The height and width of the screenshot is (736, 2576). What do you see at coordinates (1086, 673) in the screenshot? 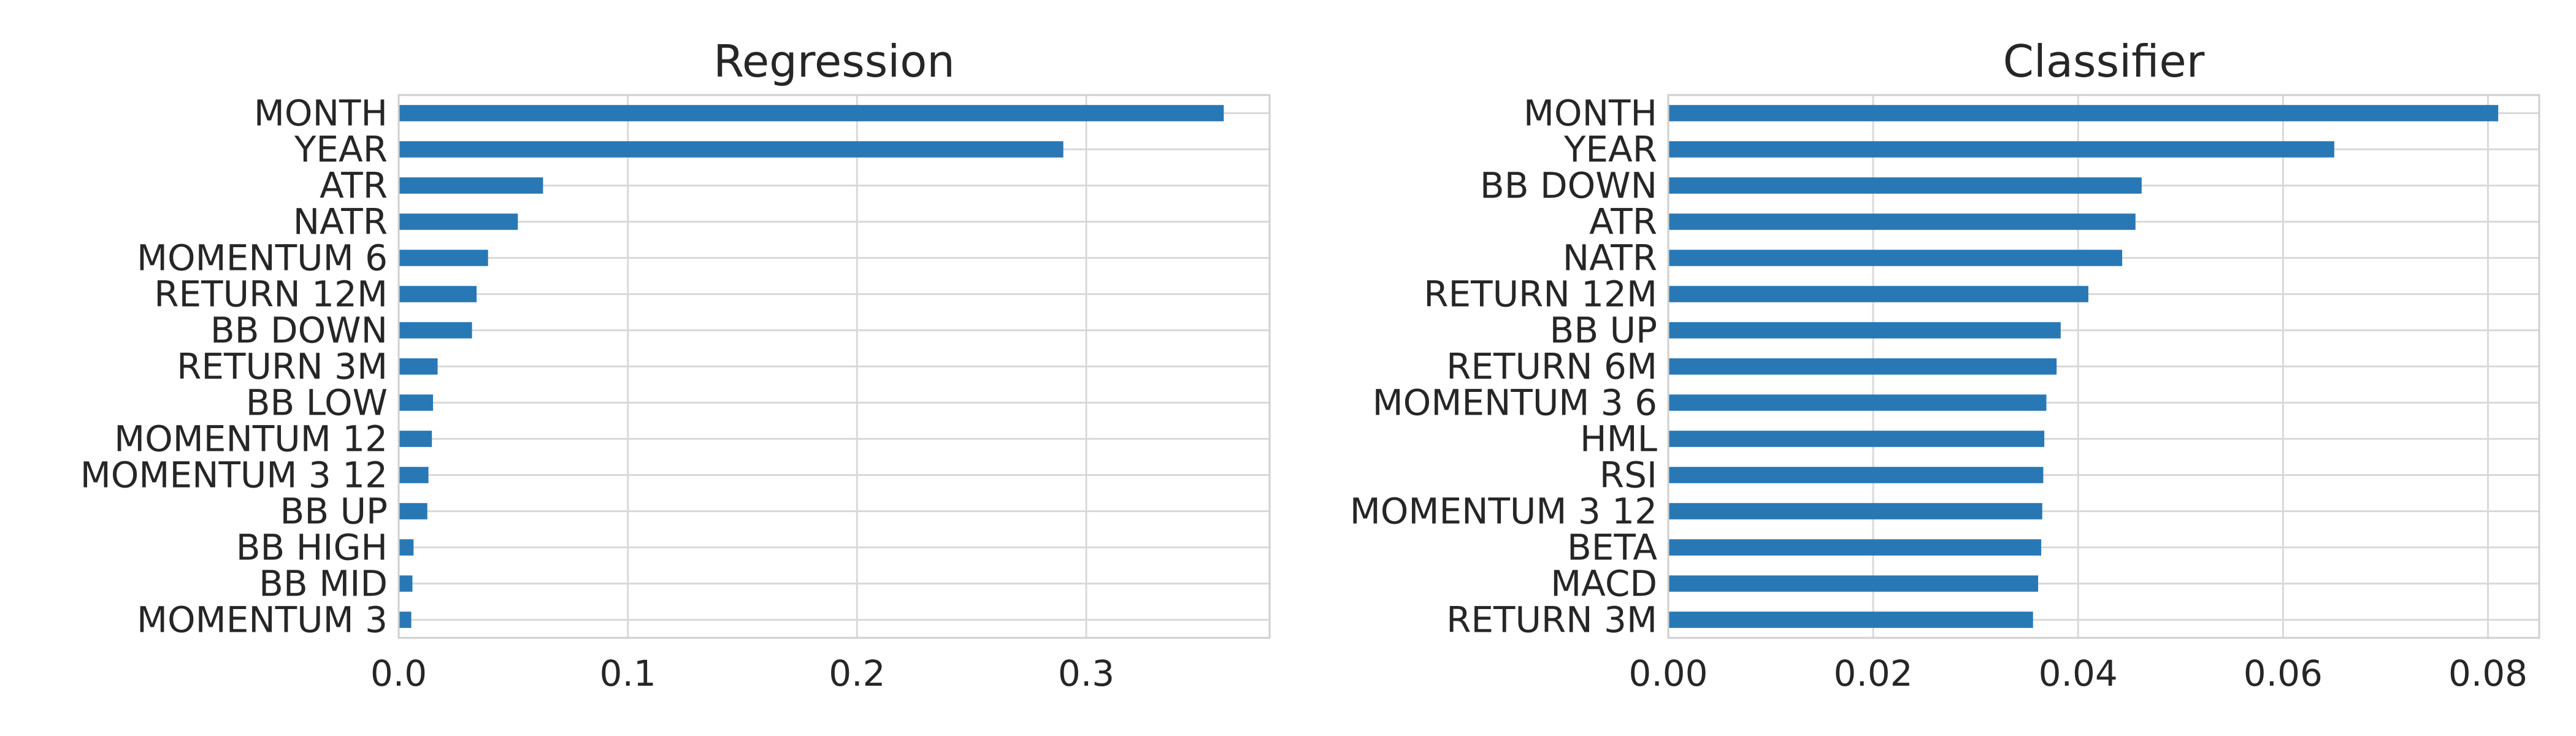
I see `x-tick-label: 0.3` at bounding box center [1086, 673].